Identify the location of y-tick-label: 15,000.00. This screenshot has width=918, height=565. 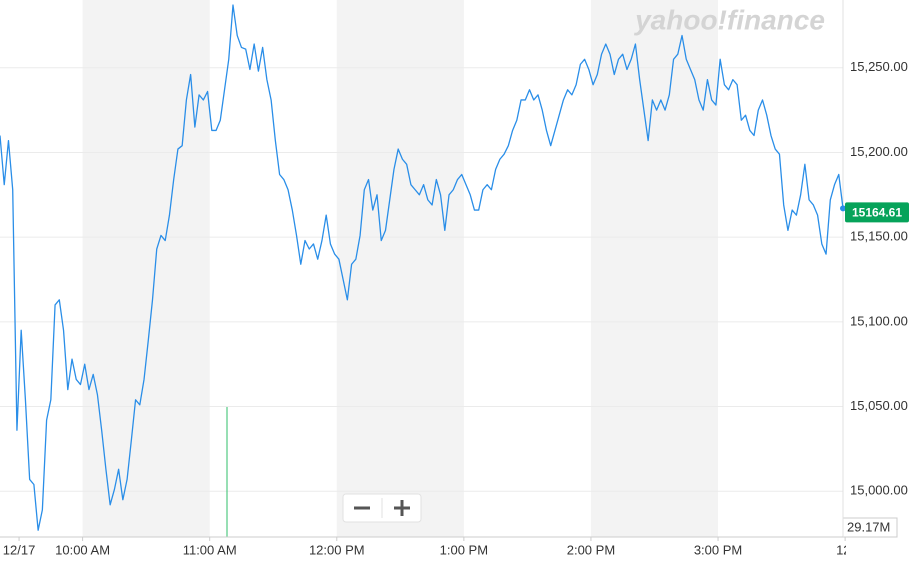
(879, 490).